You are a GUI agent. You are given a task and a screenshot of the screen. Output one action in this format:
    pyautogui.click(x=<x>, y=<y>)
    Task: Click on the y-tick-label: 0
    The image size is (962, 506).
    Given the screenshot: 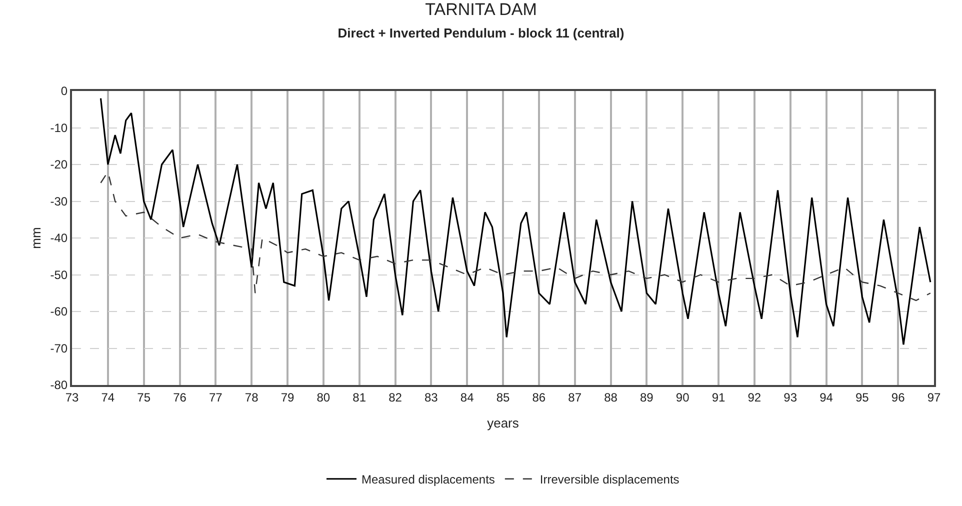 What is the action you would take?
    pyautogui.click(x=64, y=91)
    